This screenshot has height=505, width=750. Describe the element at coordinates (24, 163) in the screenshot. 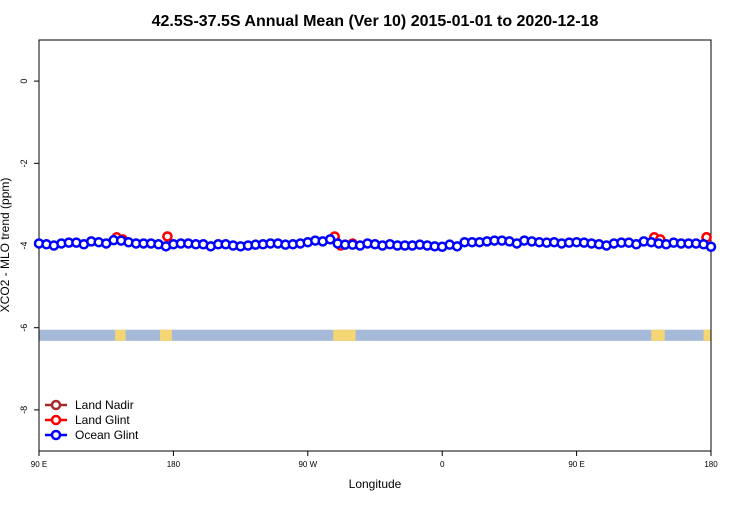

I see `y-tick-label: -2` at that location.